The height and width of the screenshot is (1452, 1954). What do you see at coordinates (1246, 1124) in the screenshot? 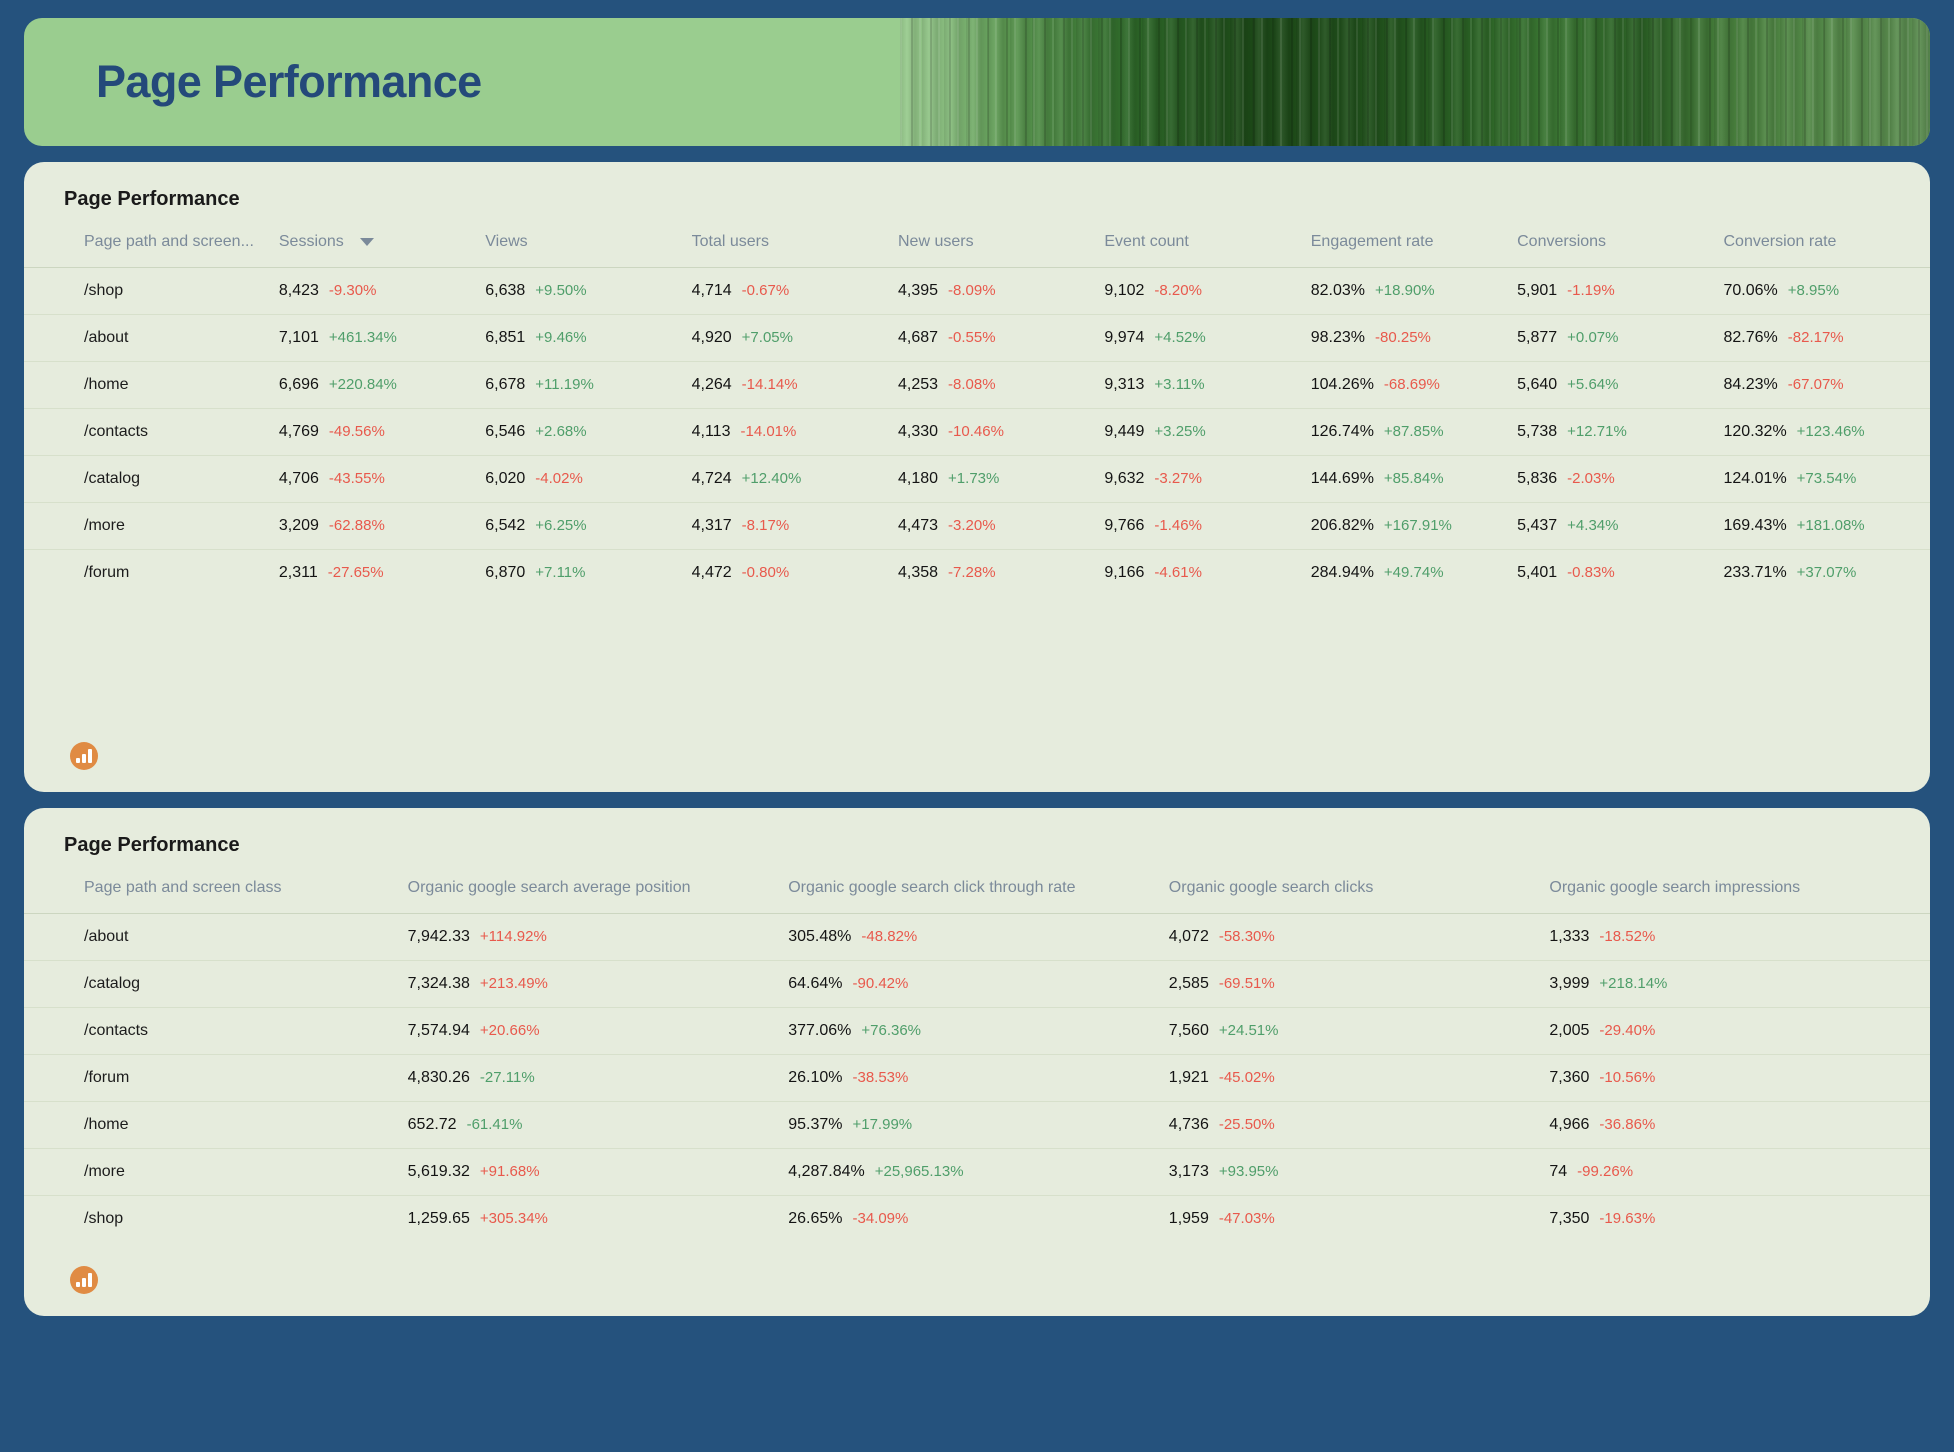
I see `metric-delta: -25.50%` at bounding box center [1246, 1124].